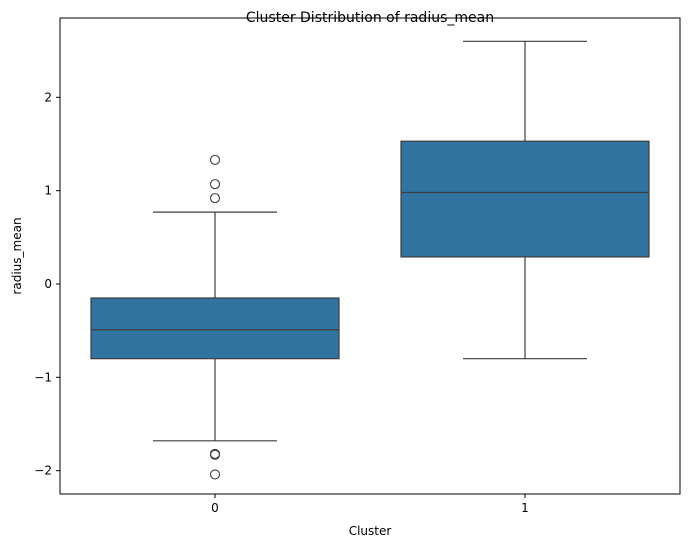 This screenshot has width=689, height=547. I want to click on y-tick-label: −1, so click(43, 377).